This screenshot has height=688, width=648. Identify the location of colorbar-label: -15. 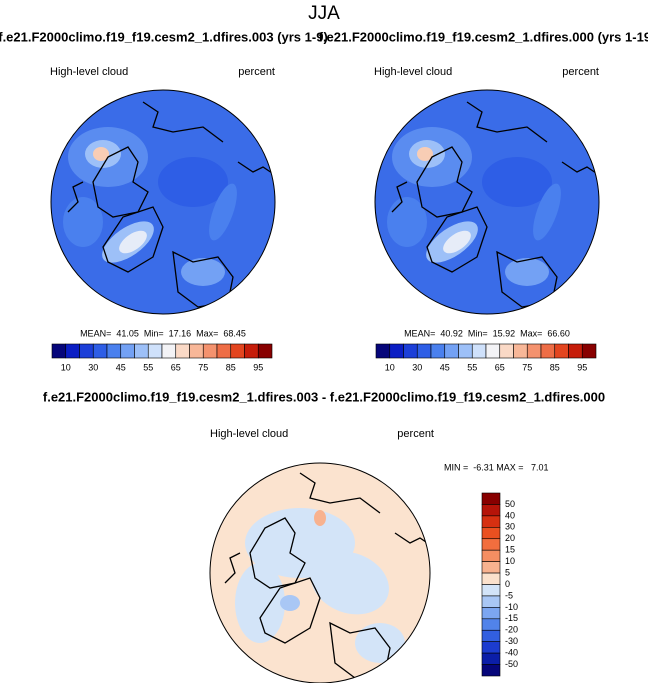
(511, 618).